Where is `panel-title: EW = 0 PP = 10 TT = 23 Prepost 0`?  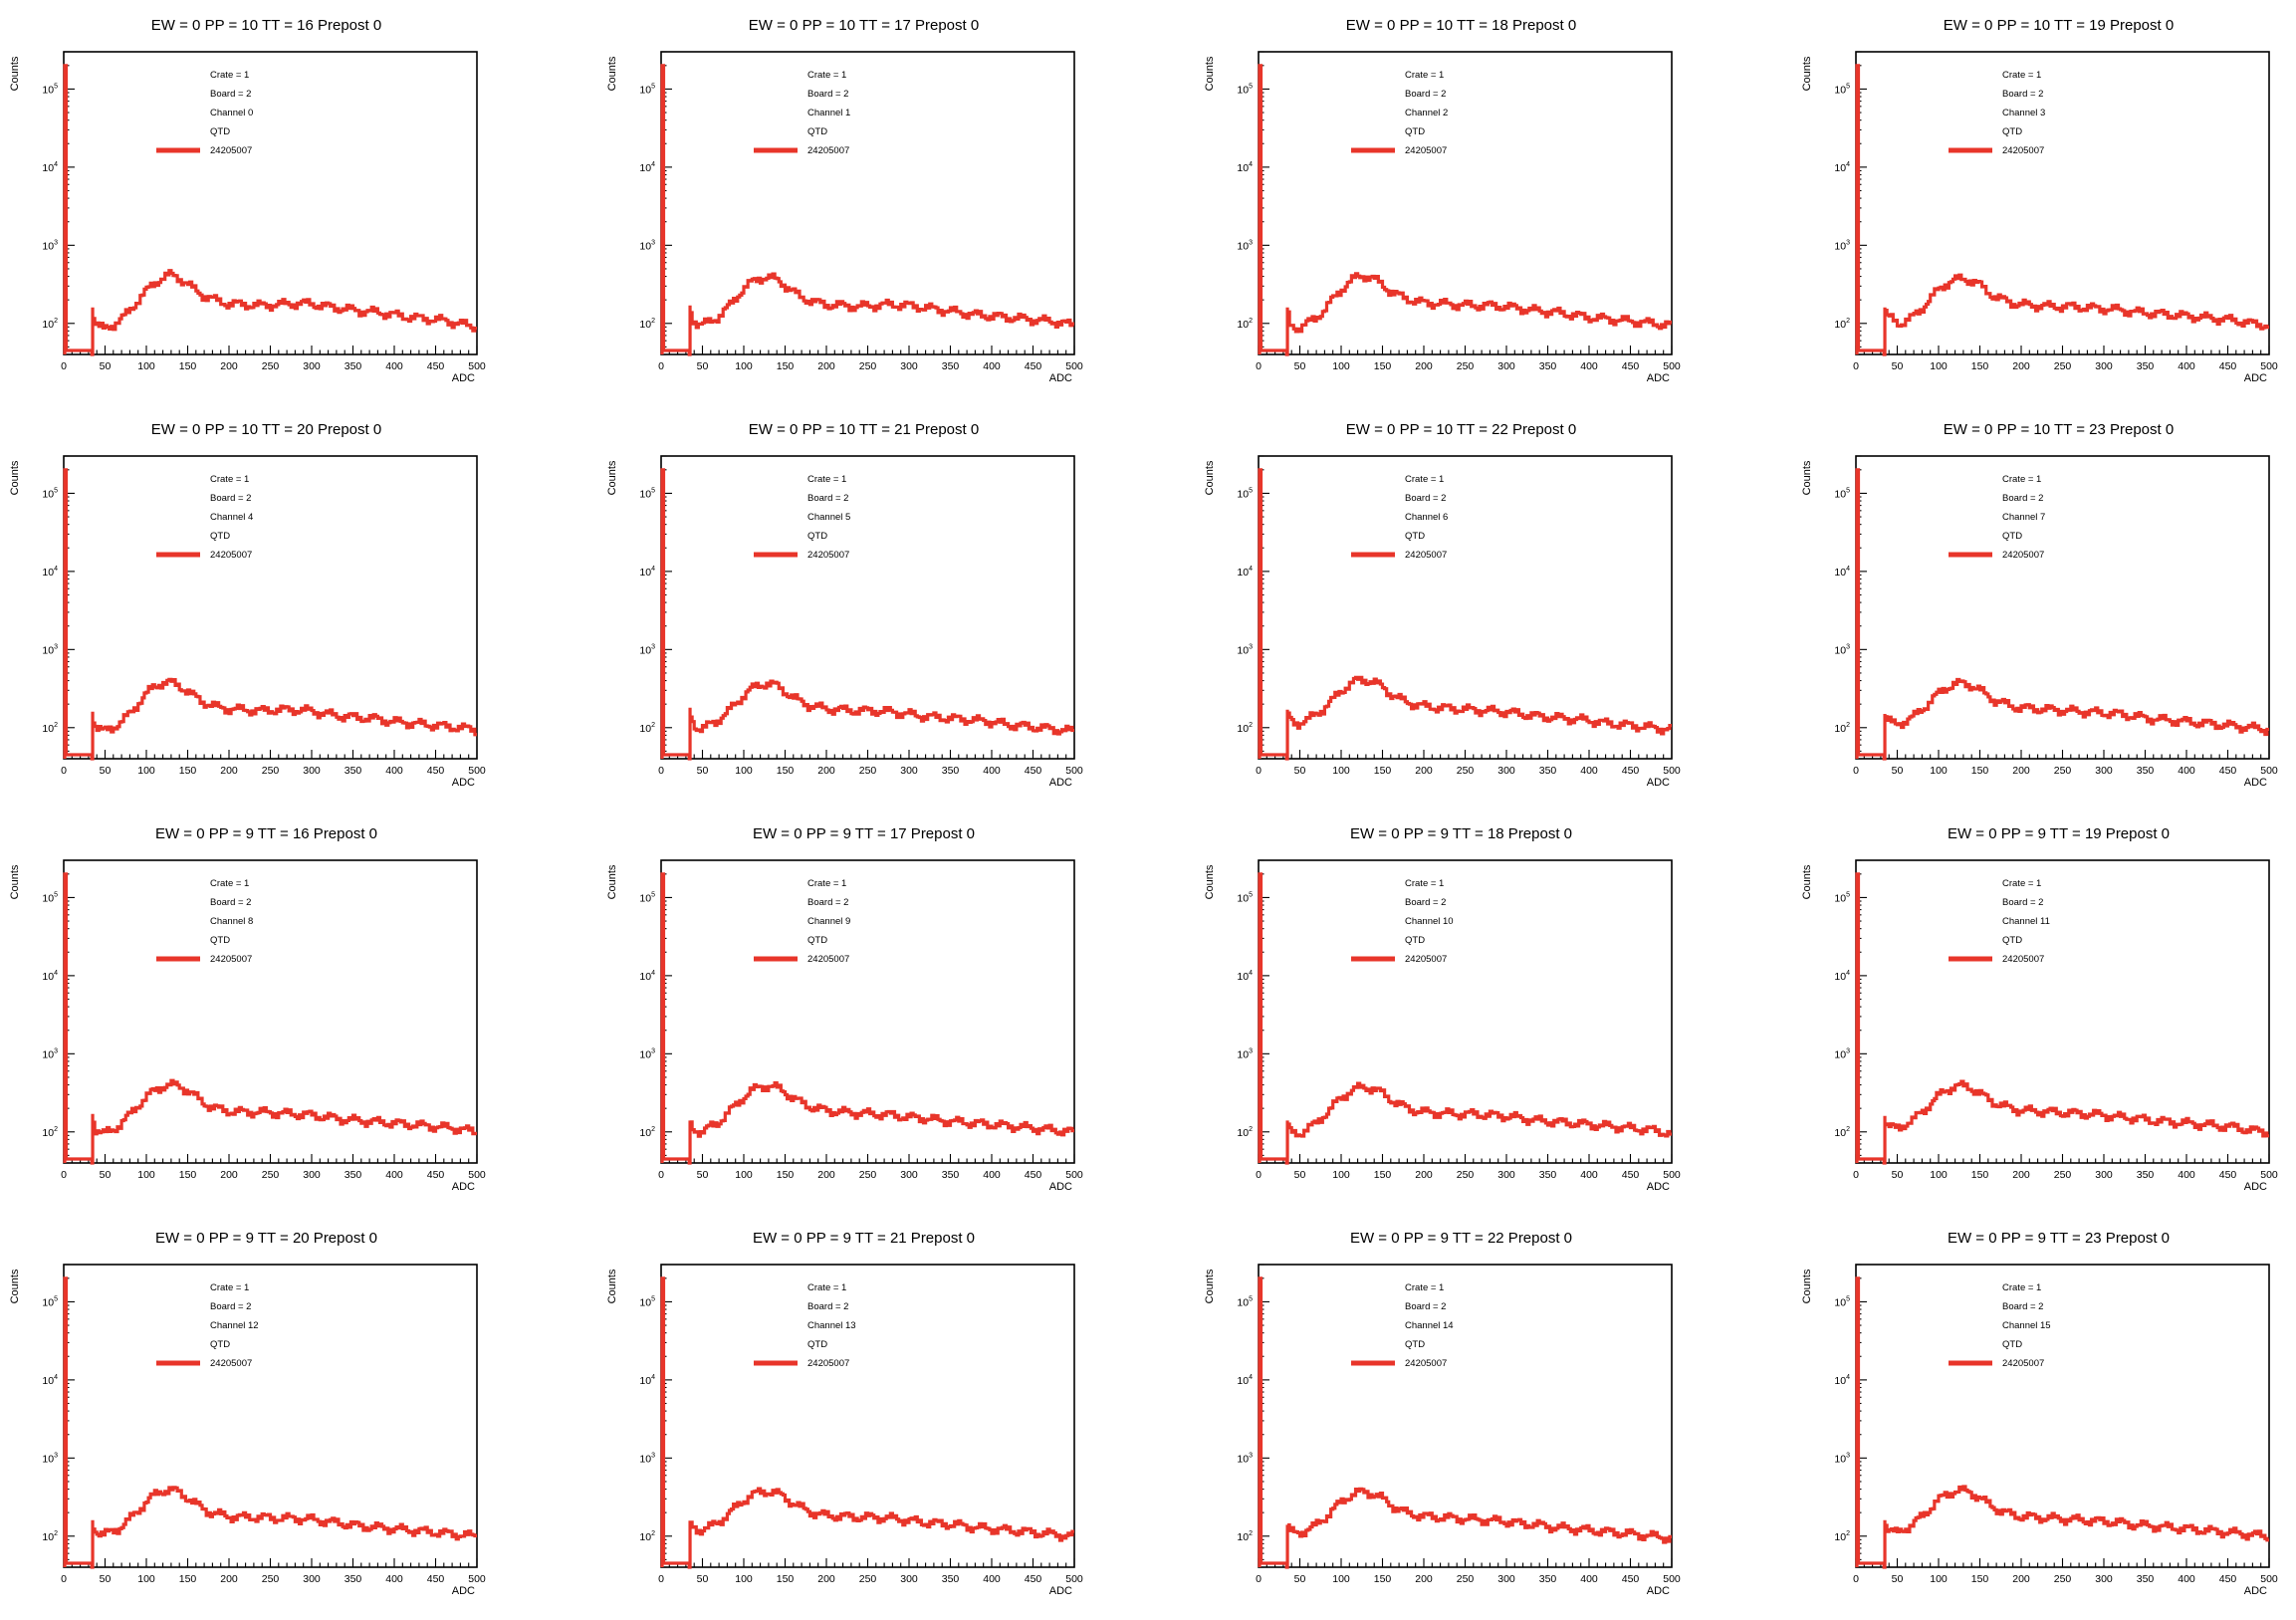
panel-title: EW = 0 PP = 10 TT = 23 Prepost 0 is located at coordinates (2059, 430).